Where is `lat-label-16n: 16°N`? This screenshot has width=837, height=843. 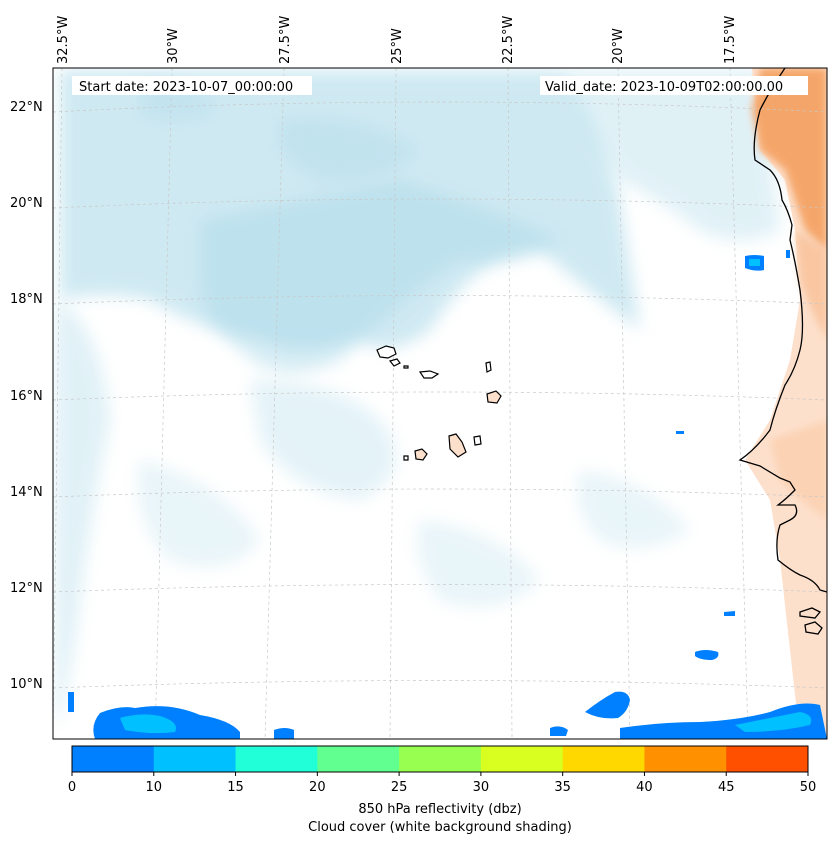 lat-label-16n: 16°N is located at coordinates (26, 396).